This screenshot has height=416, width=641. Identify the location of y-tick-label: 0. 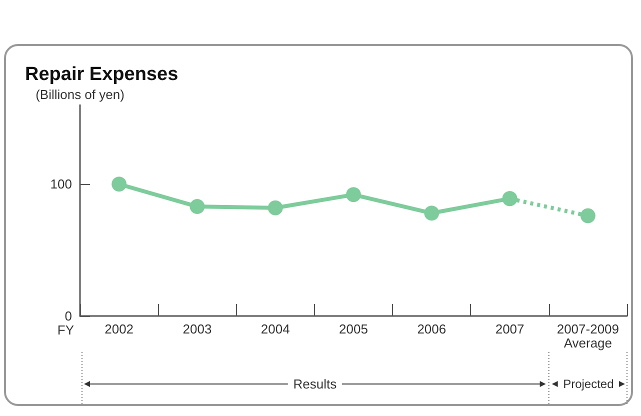
(68, 316).